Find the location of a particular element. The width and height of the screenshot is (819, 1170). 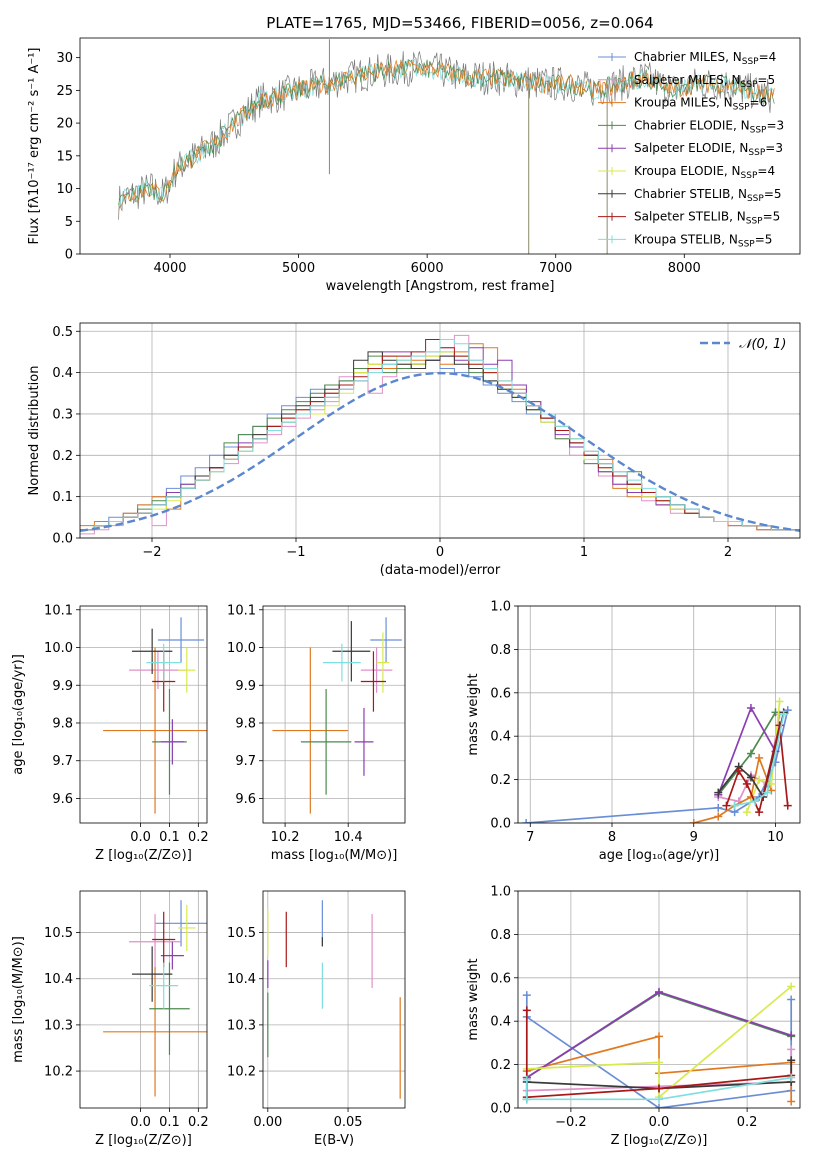

x-tick-label: 1 is located at coordinates (584, 552).